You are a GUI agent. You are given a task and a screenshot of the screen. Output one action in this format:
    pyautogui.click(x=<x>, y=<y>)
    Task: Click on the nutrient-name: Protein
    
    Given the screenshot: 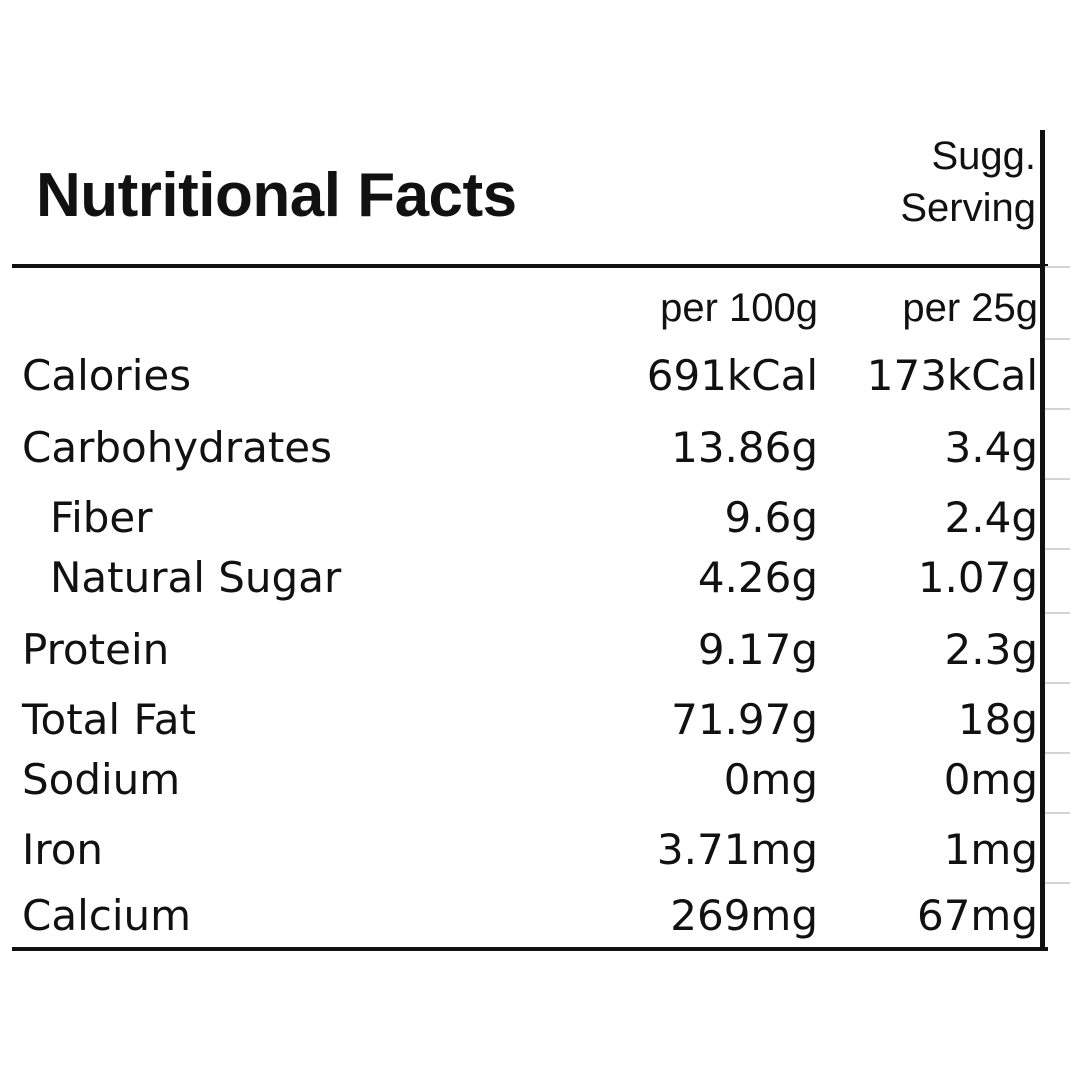 What is the action you would take?
    pyautogui.click(x=96, y=649)
    